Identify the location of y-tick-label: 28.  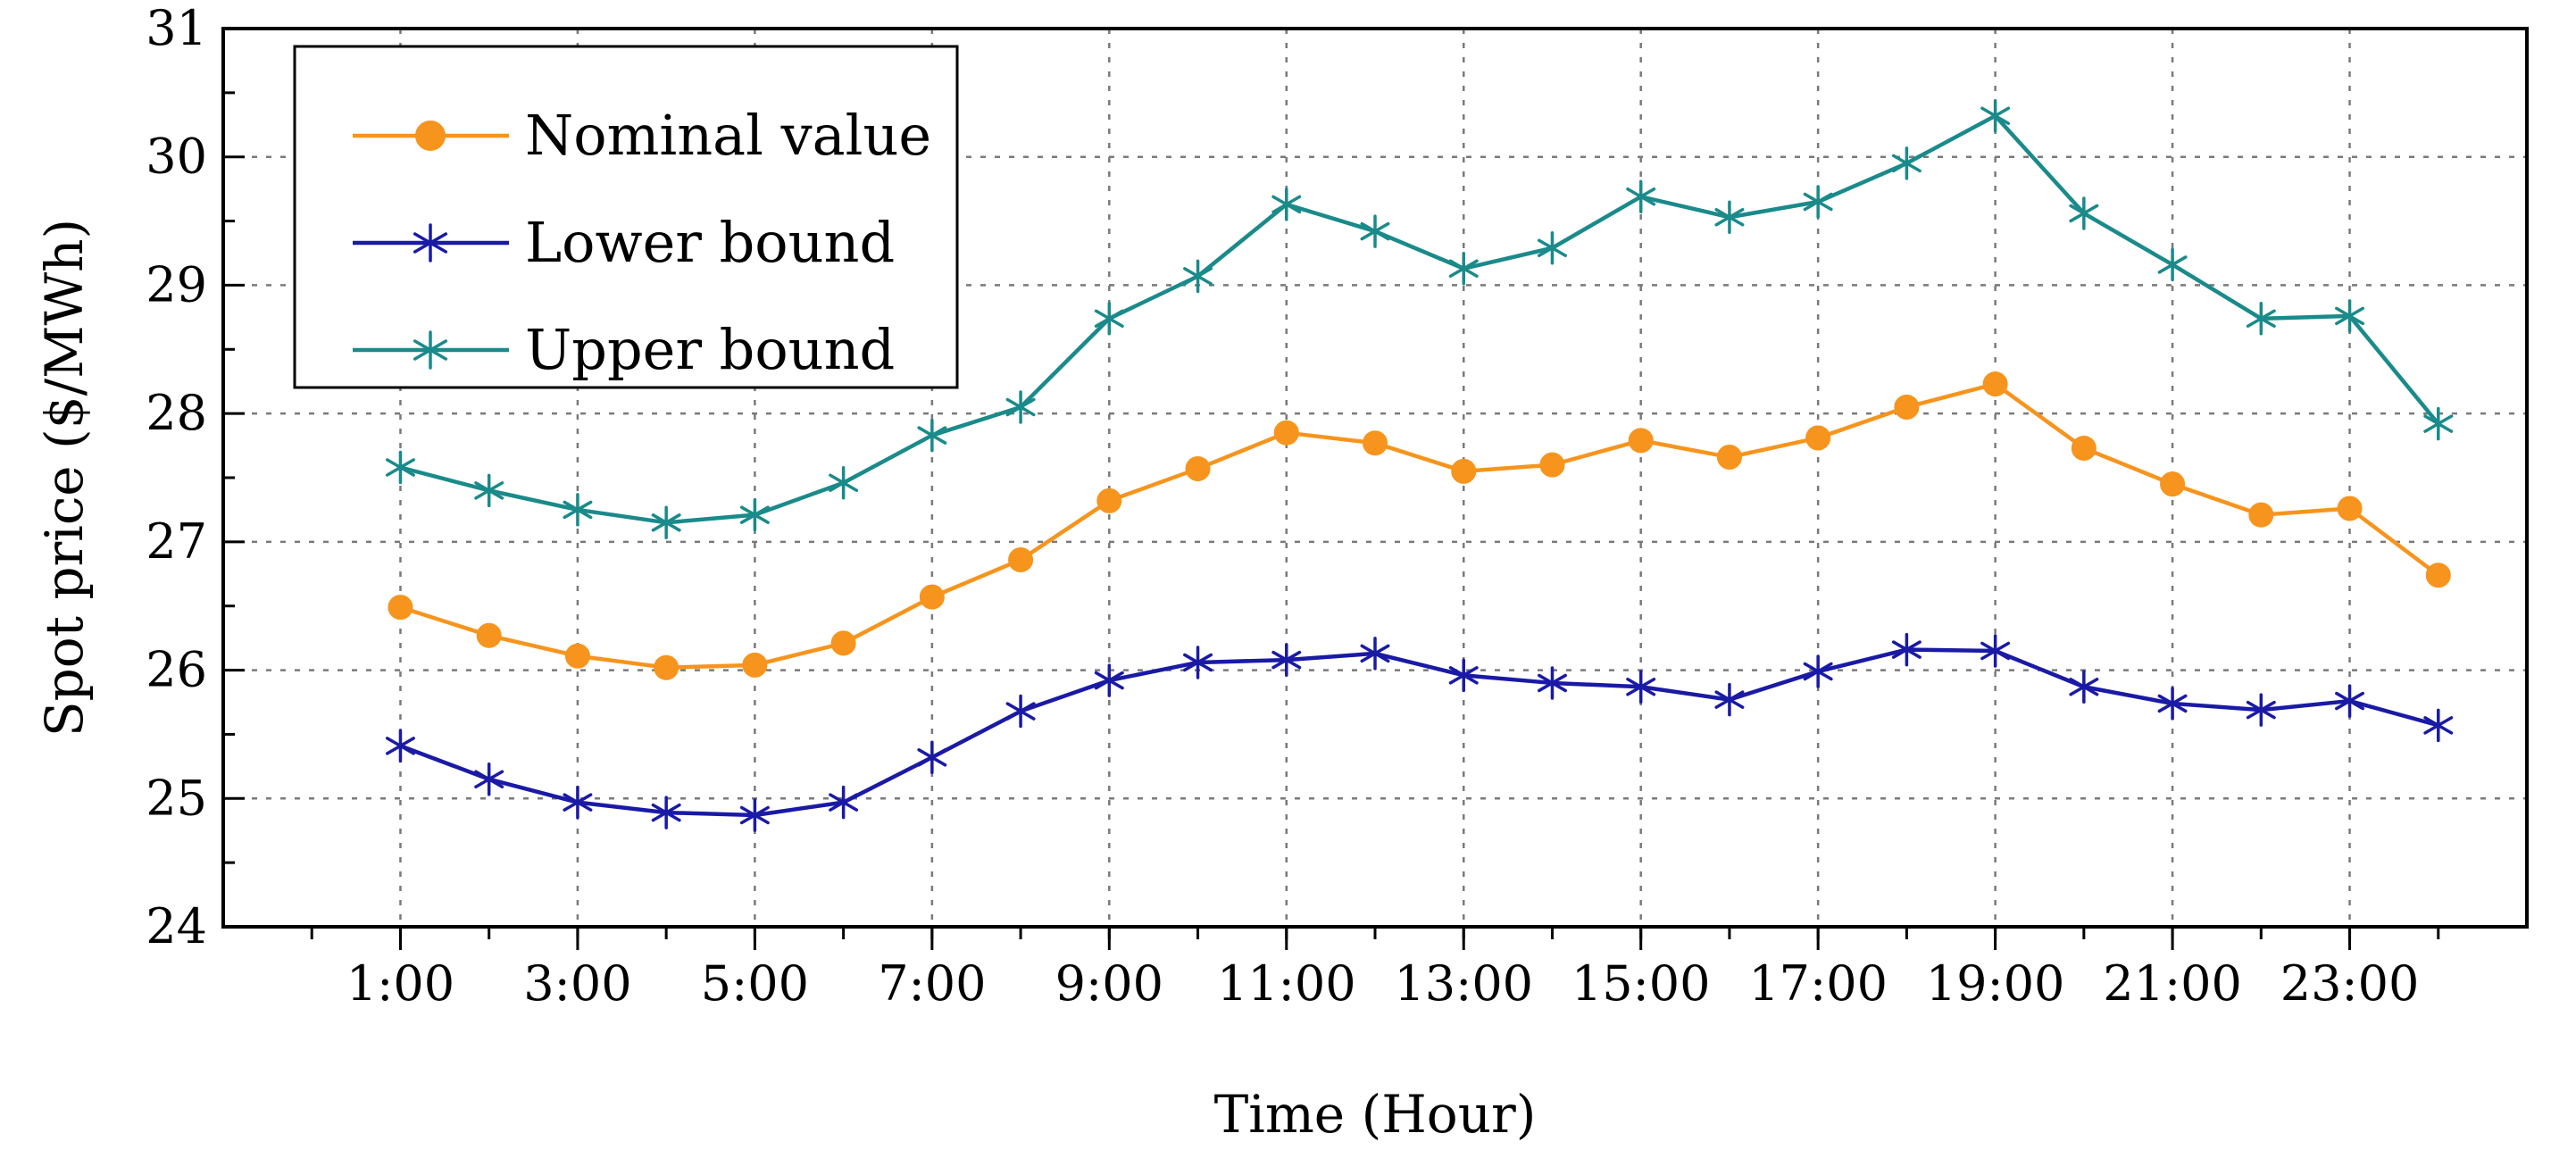
(176, 413).